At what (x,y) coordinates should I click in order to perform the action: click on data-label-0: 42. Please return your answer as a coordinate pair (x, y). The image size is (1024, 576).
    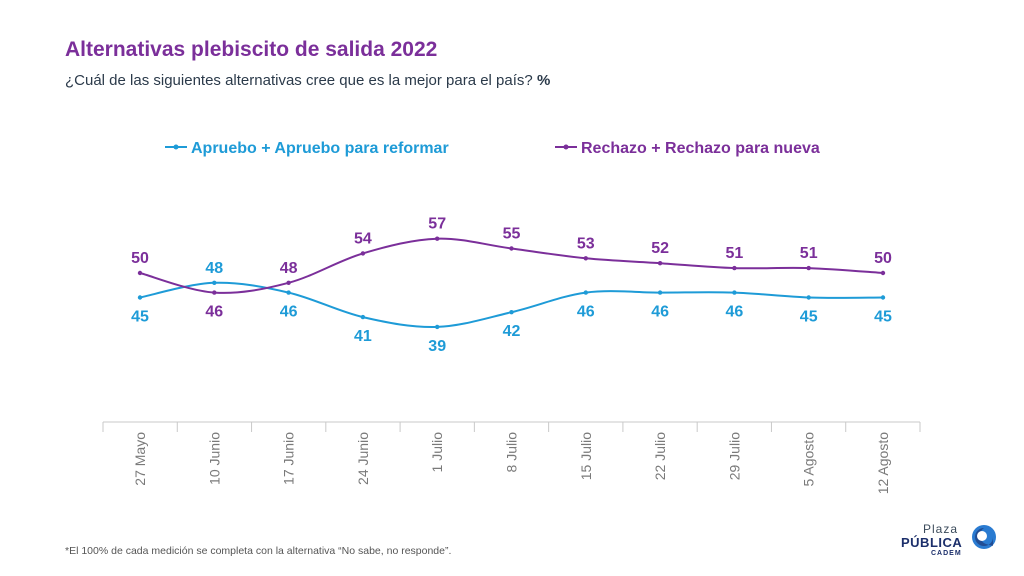
    Looking at the image, I should click on (512, 331).